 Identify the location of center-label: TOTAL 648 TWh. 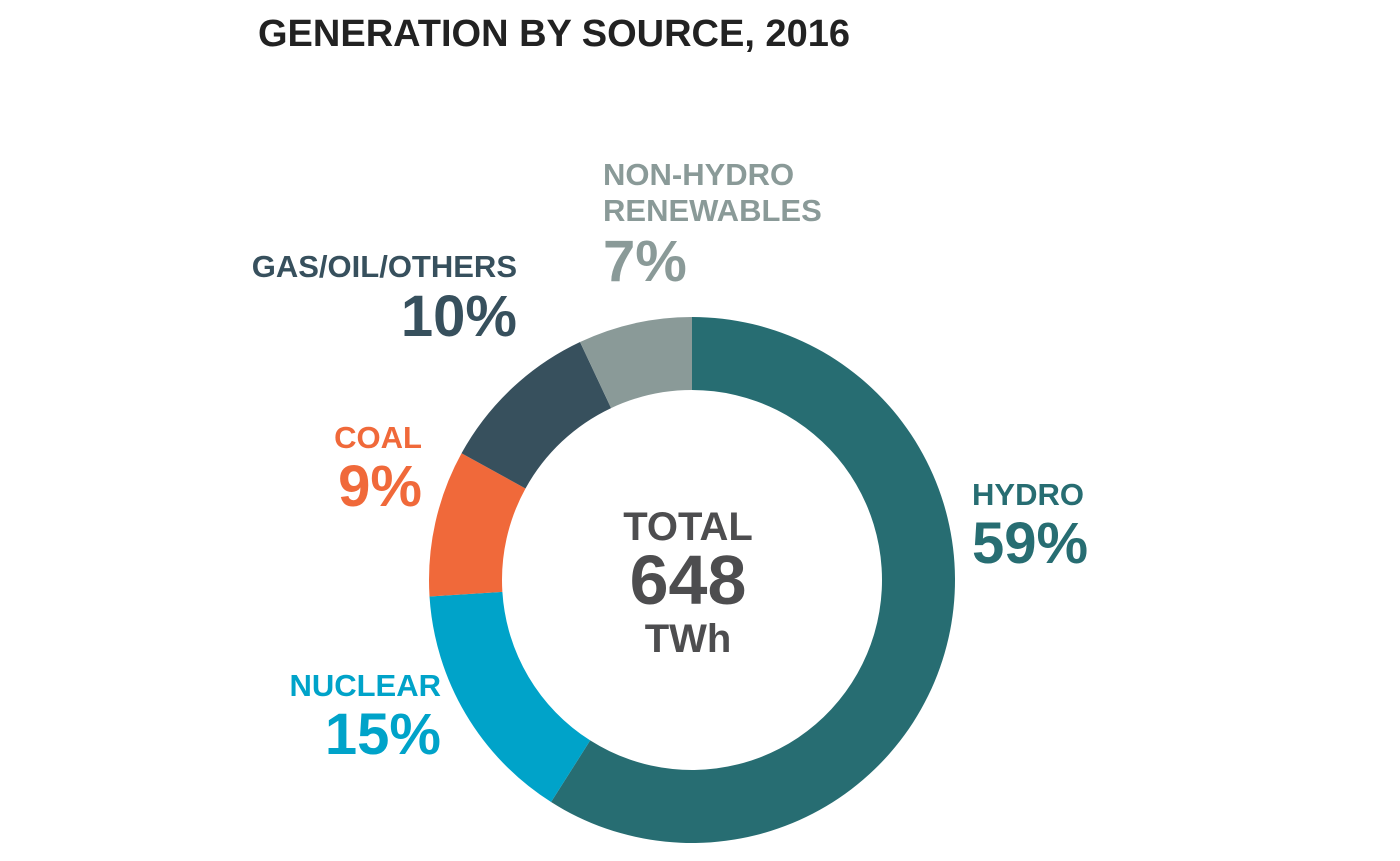
(688, 583).